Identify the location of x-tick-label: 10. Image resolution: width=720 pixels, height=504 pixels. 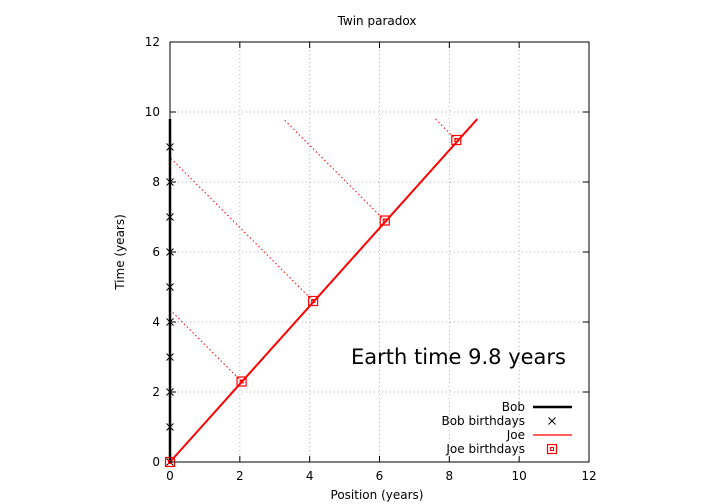
(519, 476).